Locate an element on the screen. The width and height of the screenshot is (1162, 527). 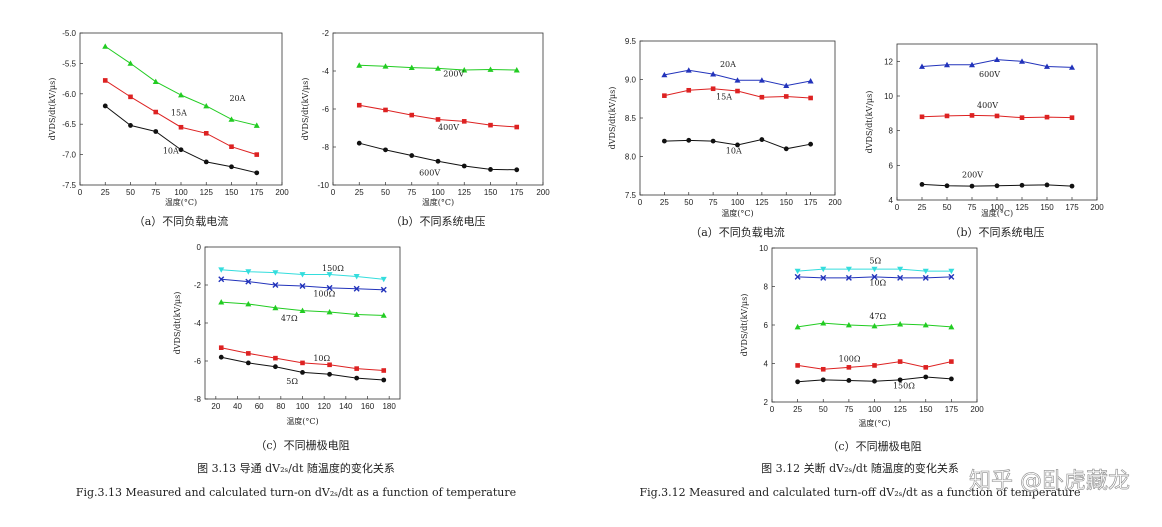
y-tick-label: 4 is located at coordinates (891, 200).